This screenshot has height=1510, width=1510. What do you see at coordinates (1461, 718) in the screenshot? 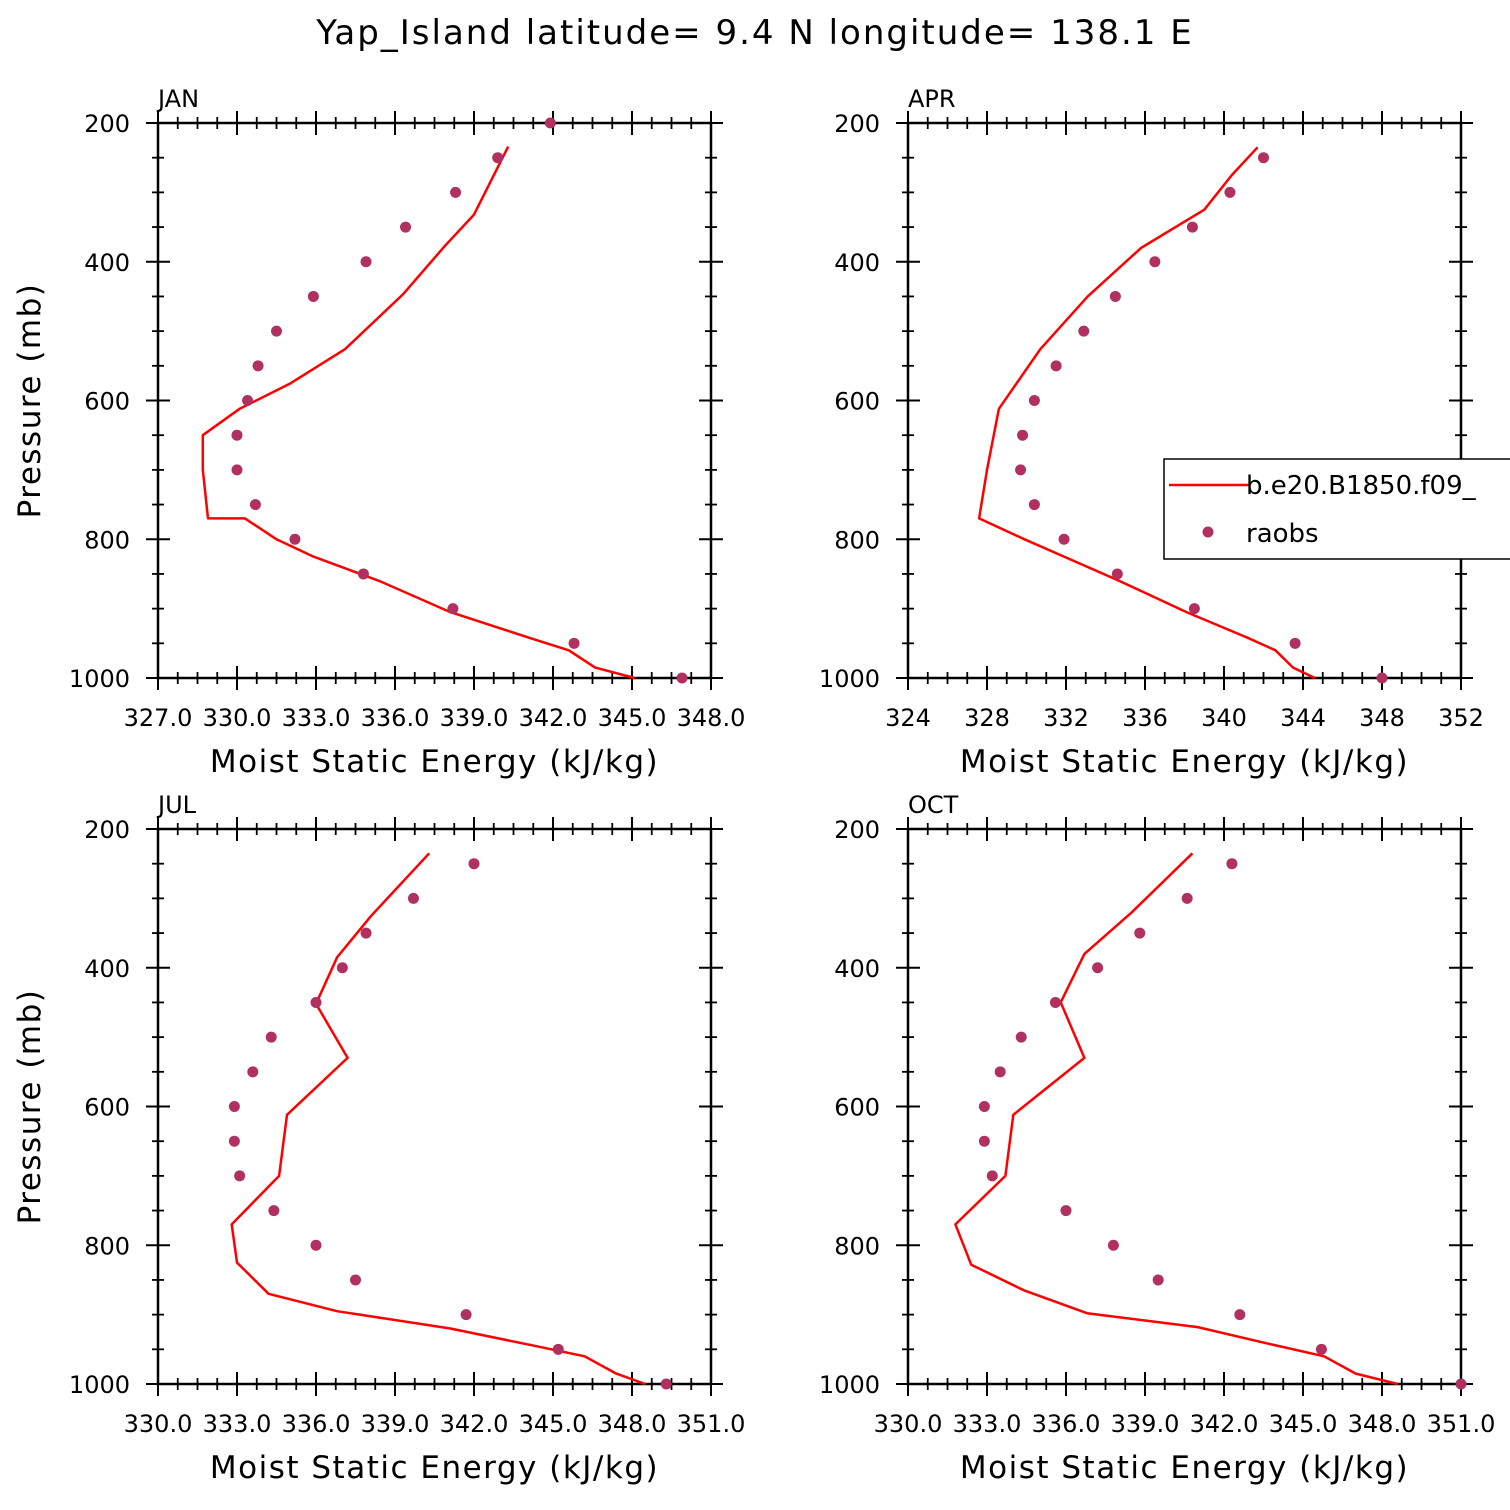
I see `x-tick-label: 352` at bounding box center [1461, 718].